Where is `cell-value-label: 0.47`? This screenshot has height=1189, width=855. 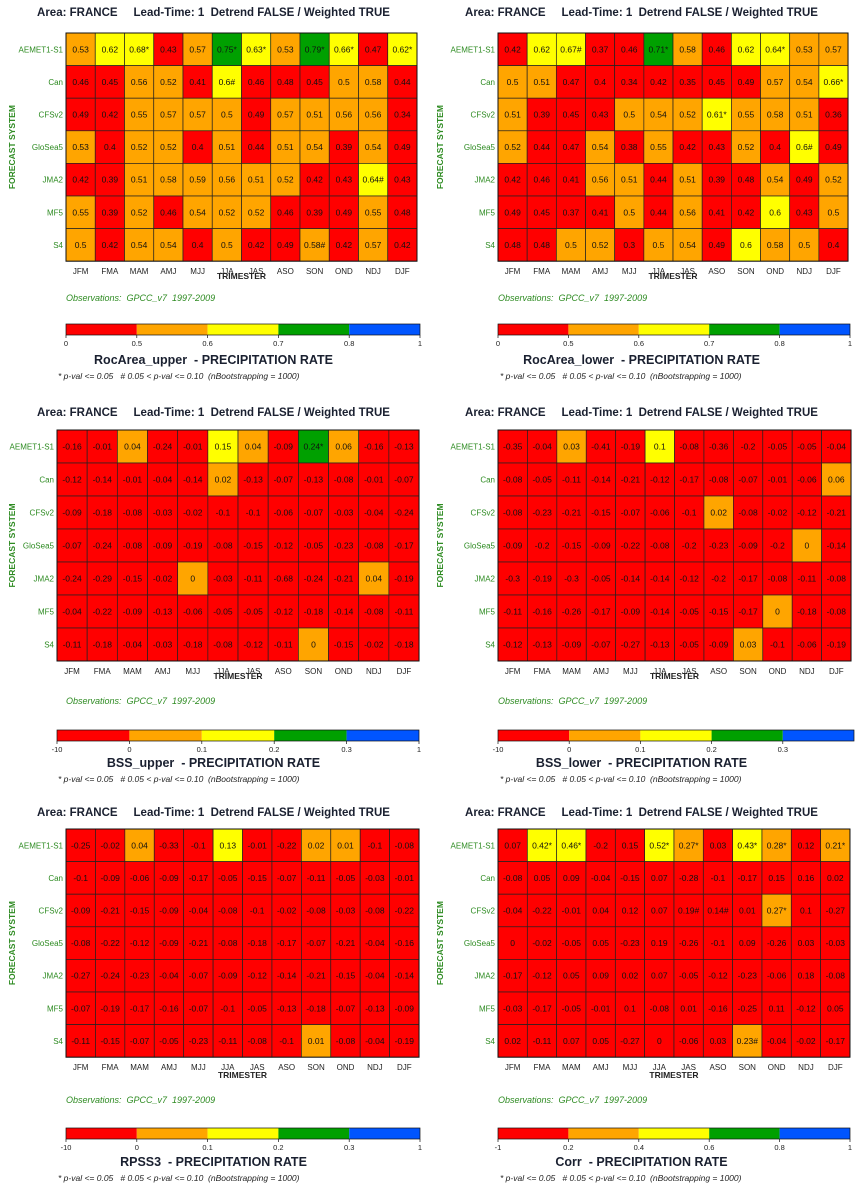
cell-value-label: 0.47 is located at coordinates (373, 49).